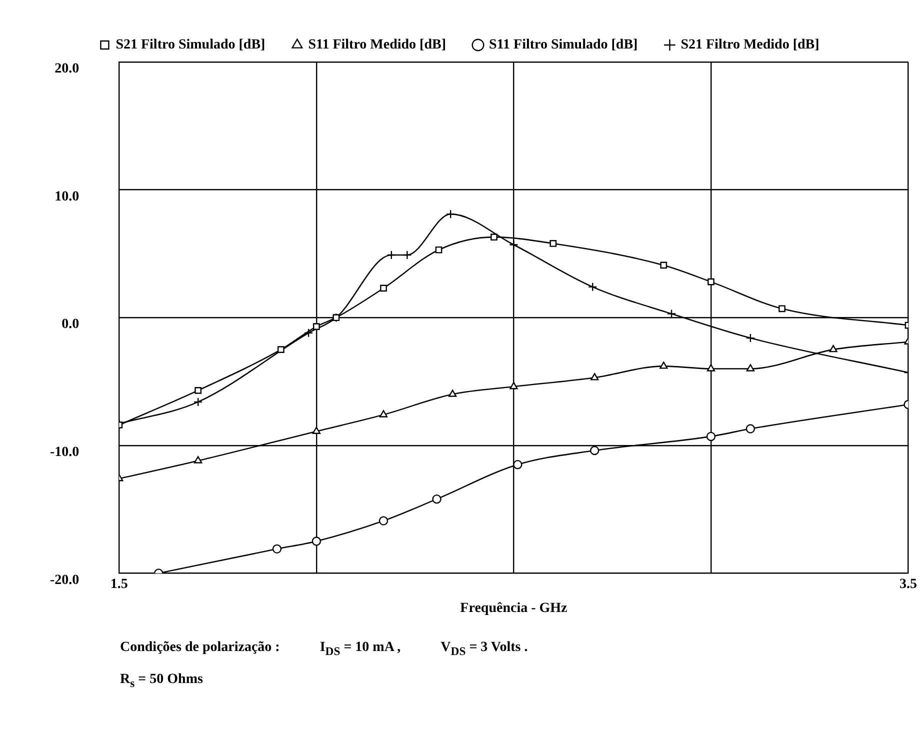 This screenshot has height=731, width=920. What do you see at coordinates (484, 649) in the screenshot?
I see `text: V$_{DS}$ = 3 Volts .` at bounding box center [484, 649].